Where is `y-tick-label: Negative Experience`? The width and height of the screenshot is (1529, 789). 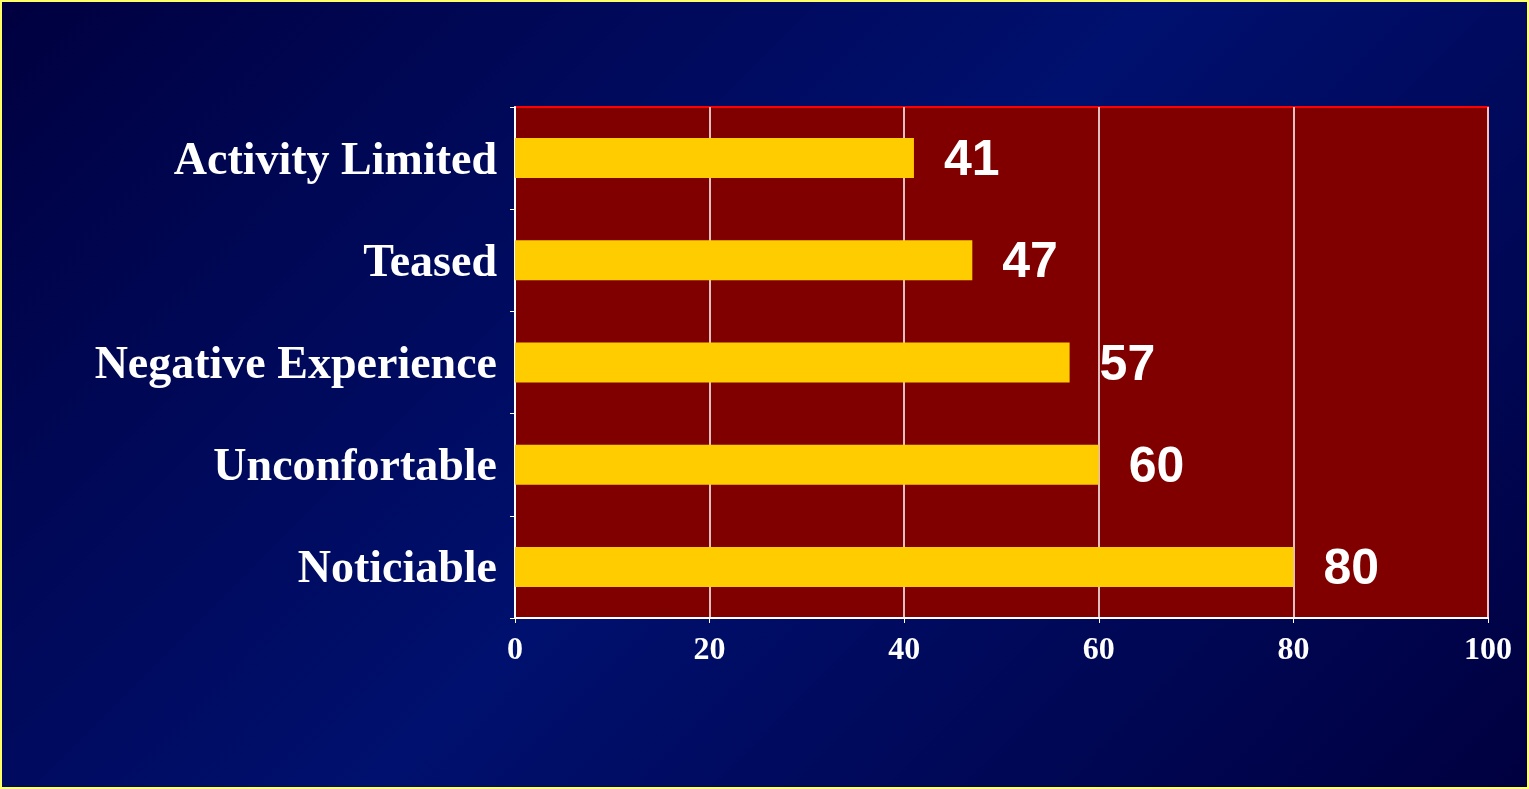 y-tick-label: Negative Experience is located at coordinates (295, 362).